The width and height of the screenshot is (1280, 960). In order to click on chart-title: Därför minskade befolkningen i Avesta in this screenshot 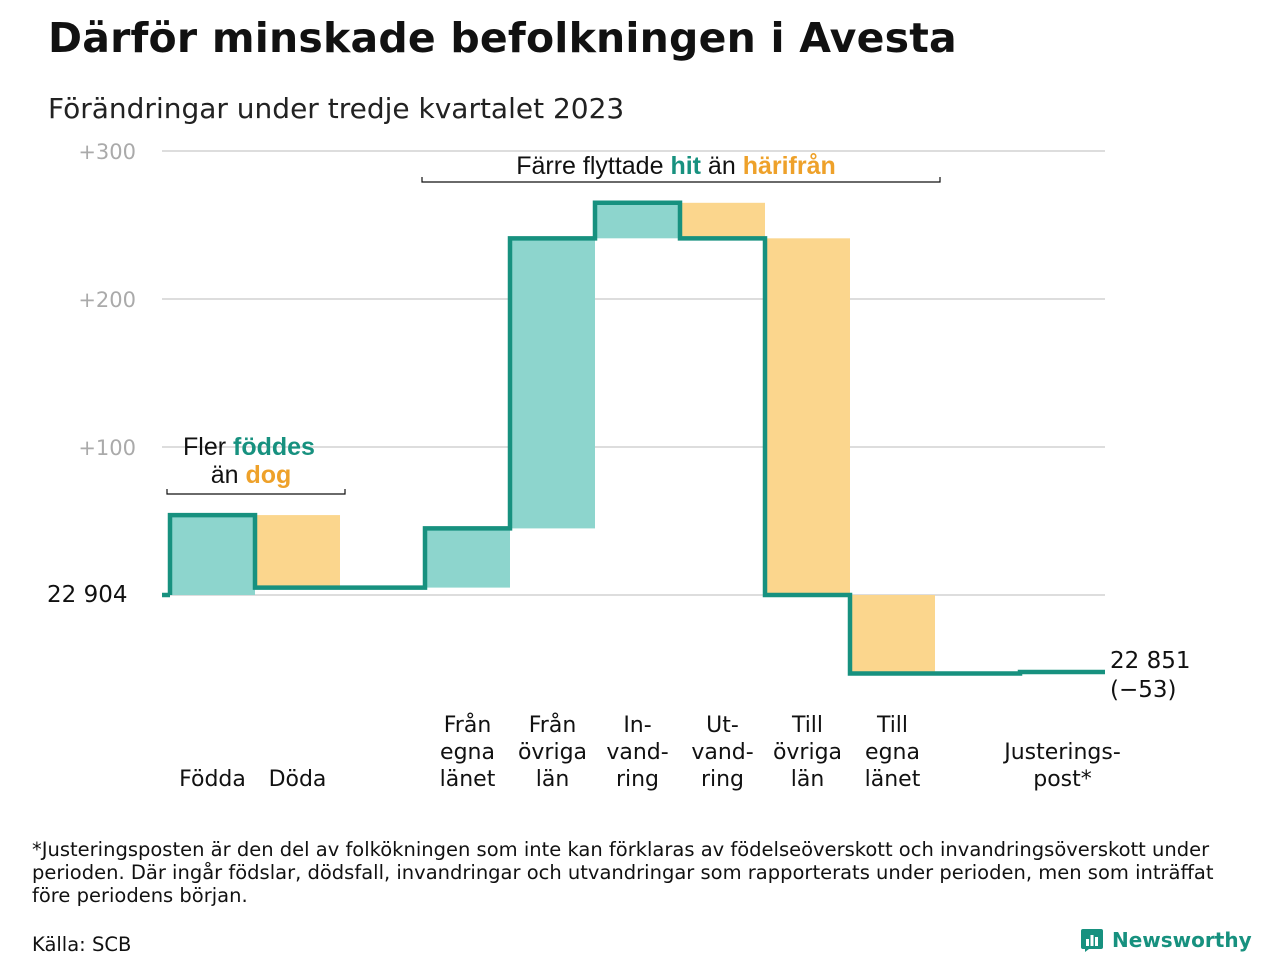, I will do `click(502, 38)`.